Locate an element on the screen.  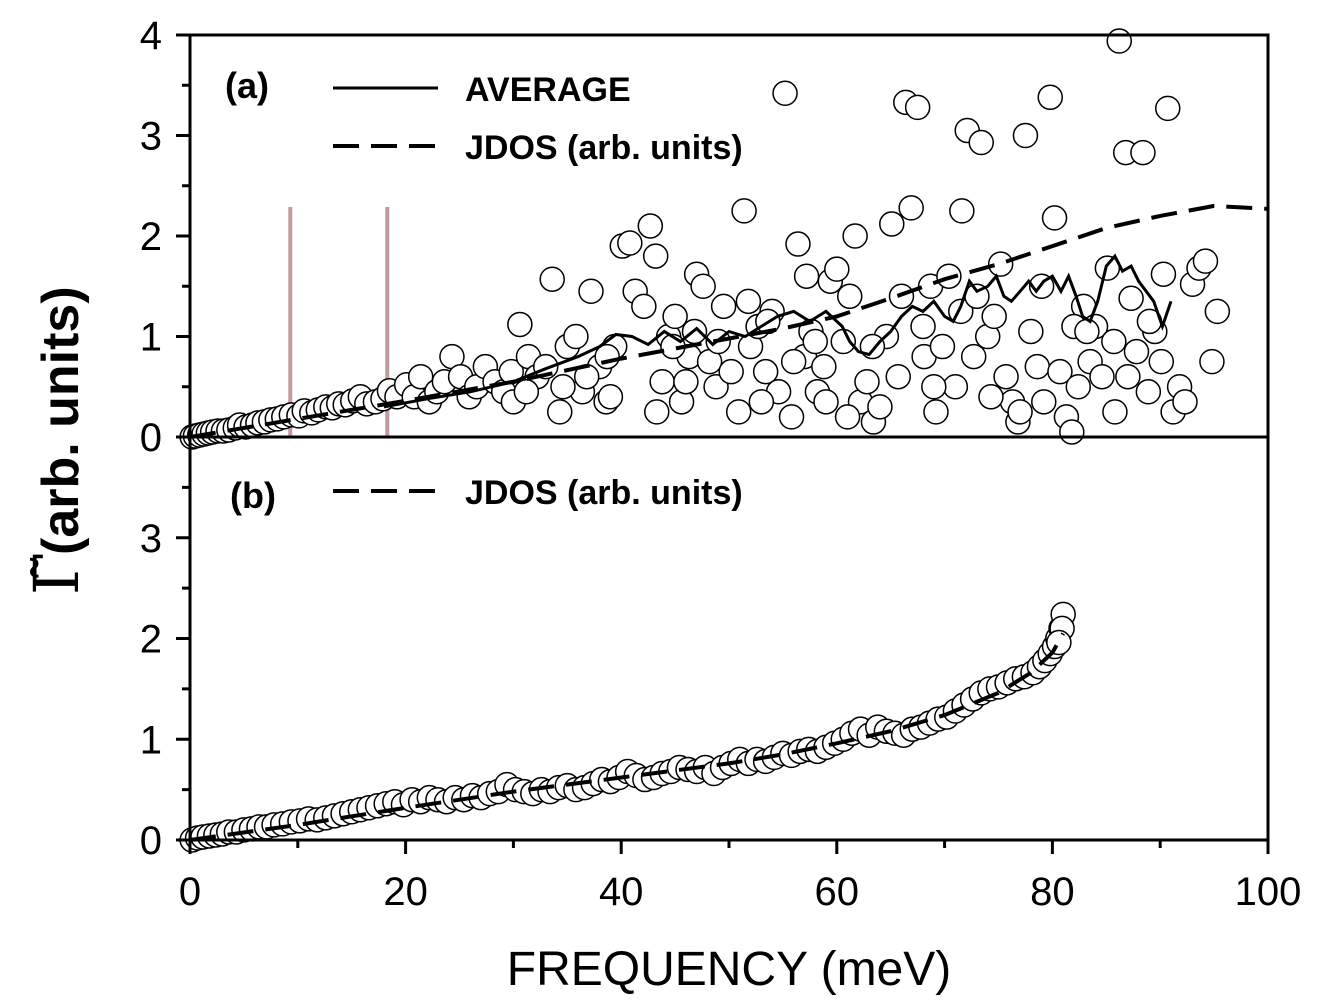
x-ticks: 0 20 40 60 80 100 is located at coordinates (740, 877).